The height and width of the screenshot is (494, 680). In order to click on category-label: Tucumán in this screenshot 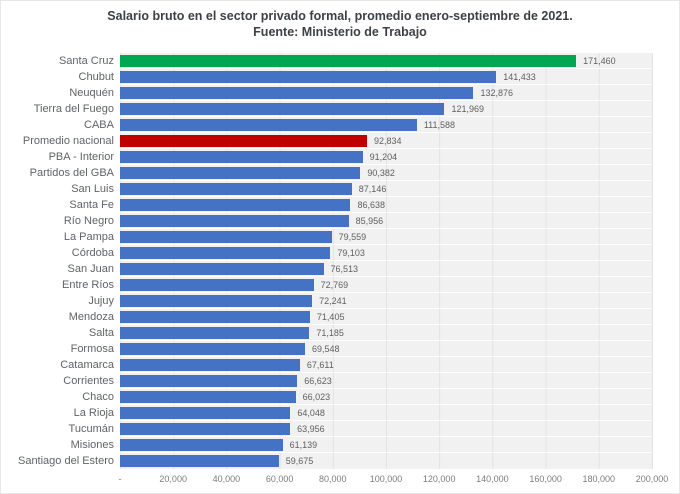, I will do `click(91, 429)`.